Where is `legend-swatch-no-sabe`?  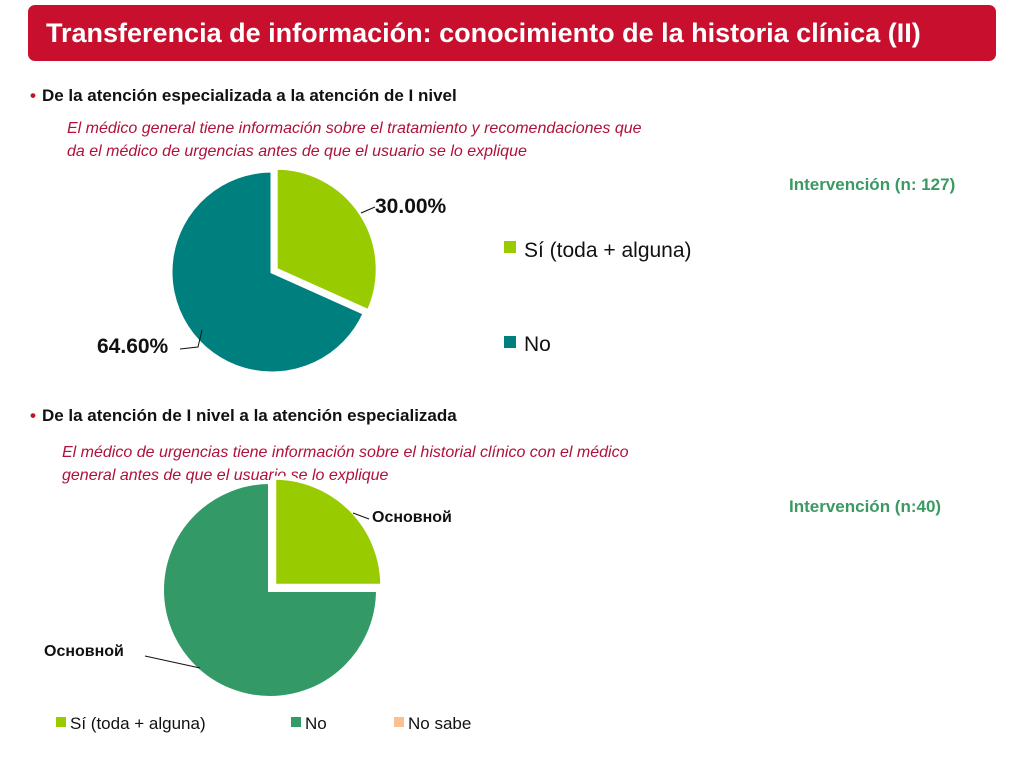 legend-swatch-no-sabe is located at coordinates (399, 722).